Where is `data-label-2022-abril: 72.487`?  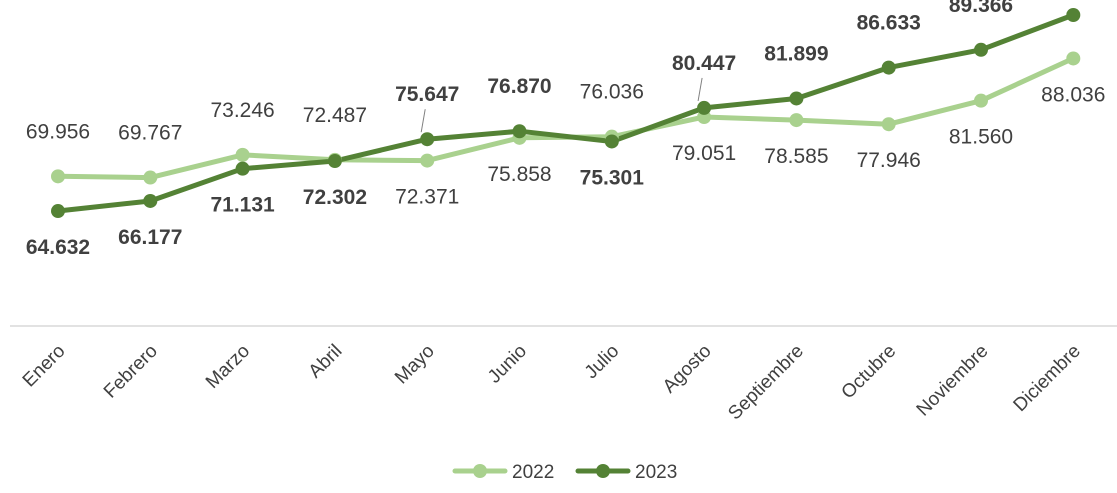 data-label-2022-abril: 72.487 is located at coordinates (335, 115).